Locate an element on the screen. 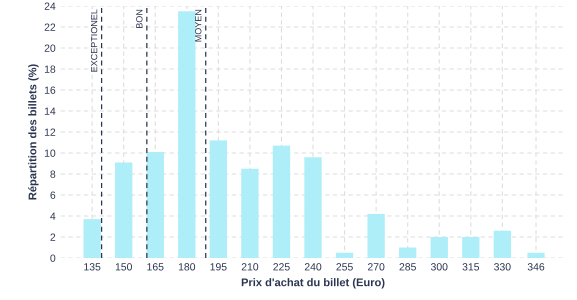  ref-line-label: BON is located at coordinates (139, 19).